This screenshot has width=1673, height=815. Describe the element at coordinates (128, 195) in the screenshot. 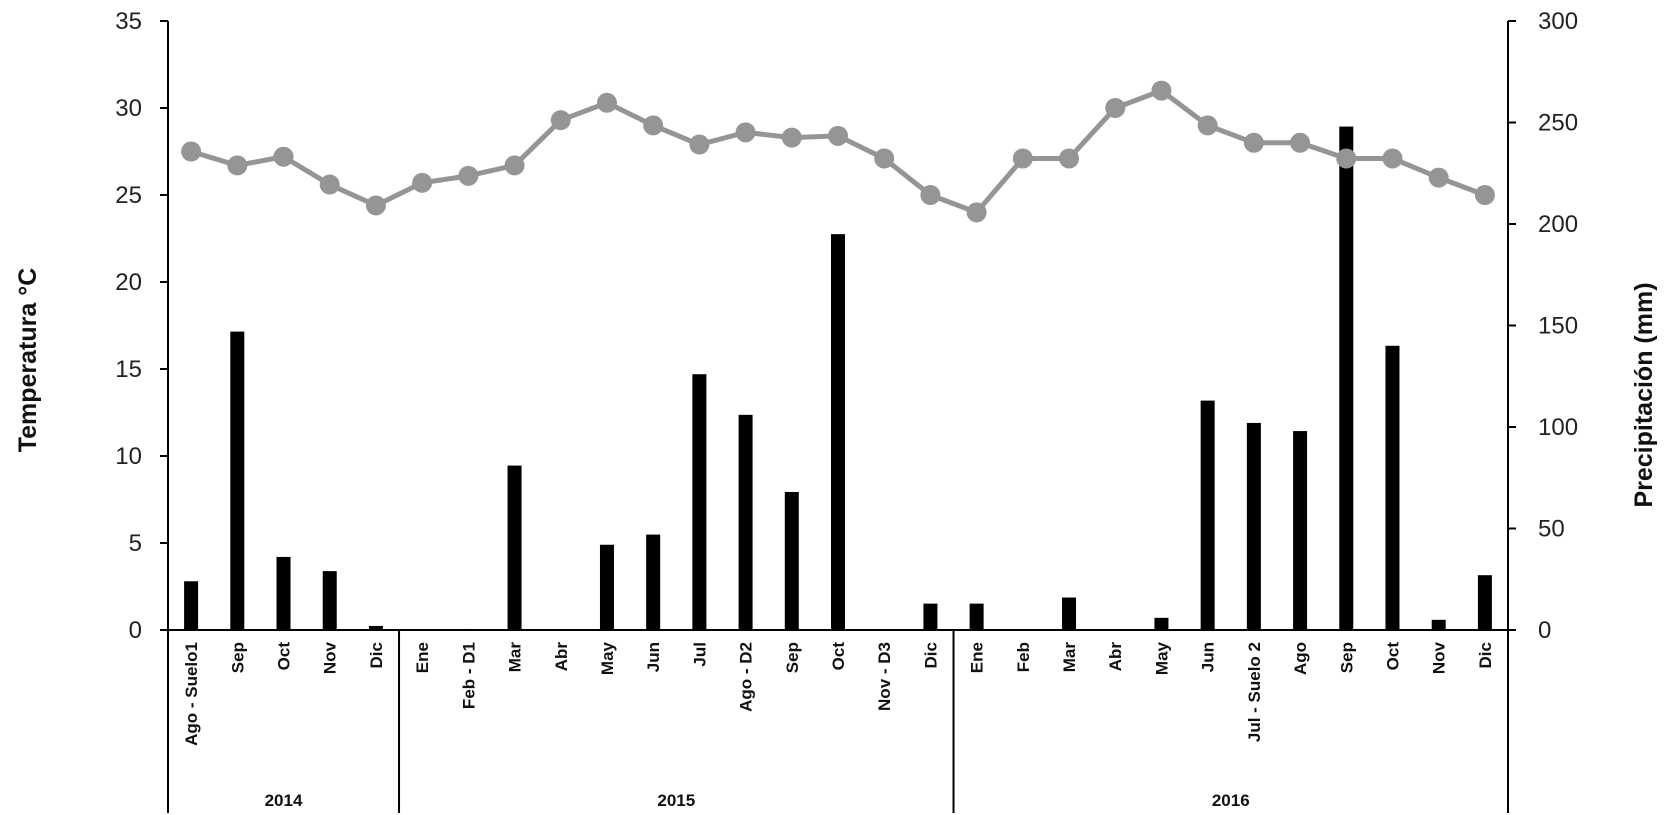

I see `y-tick-label-left: 25` at that location.